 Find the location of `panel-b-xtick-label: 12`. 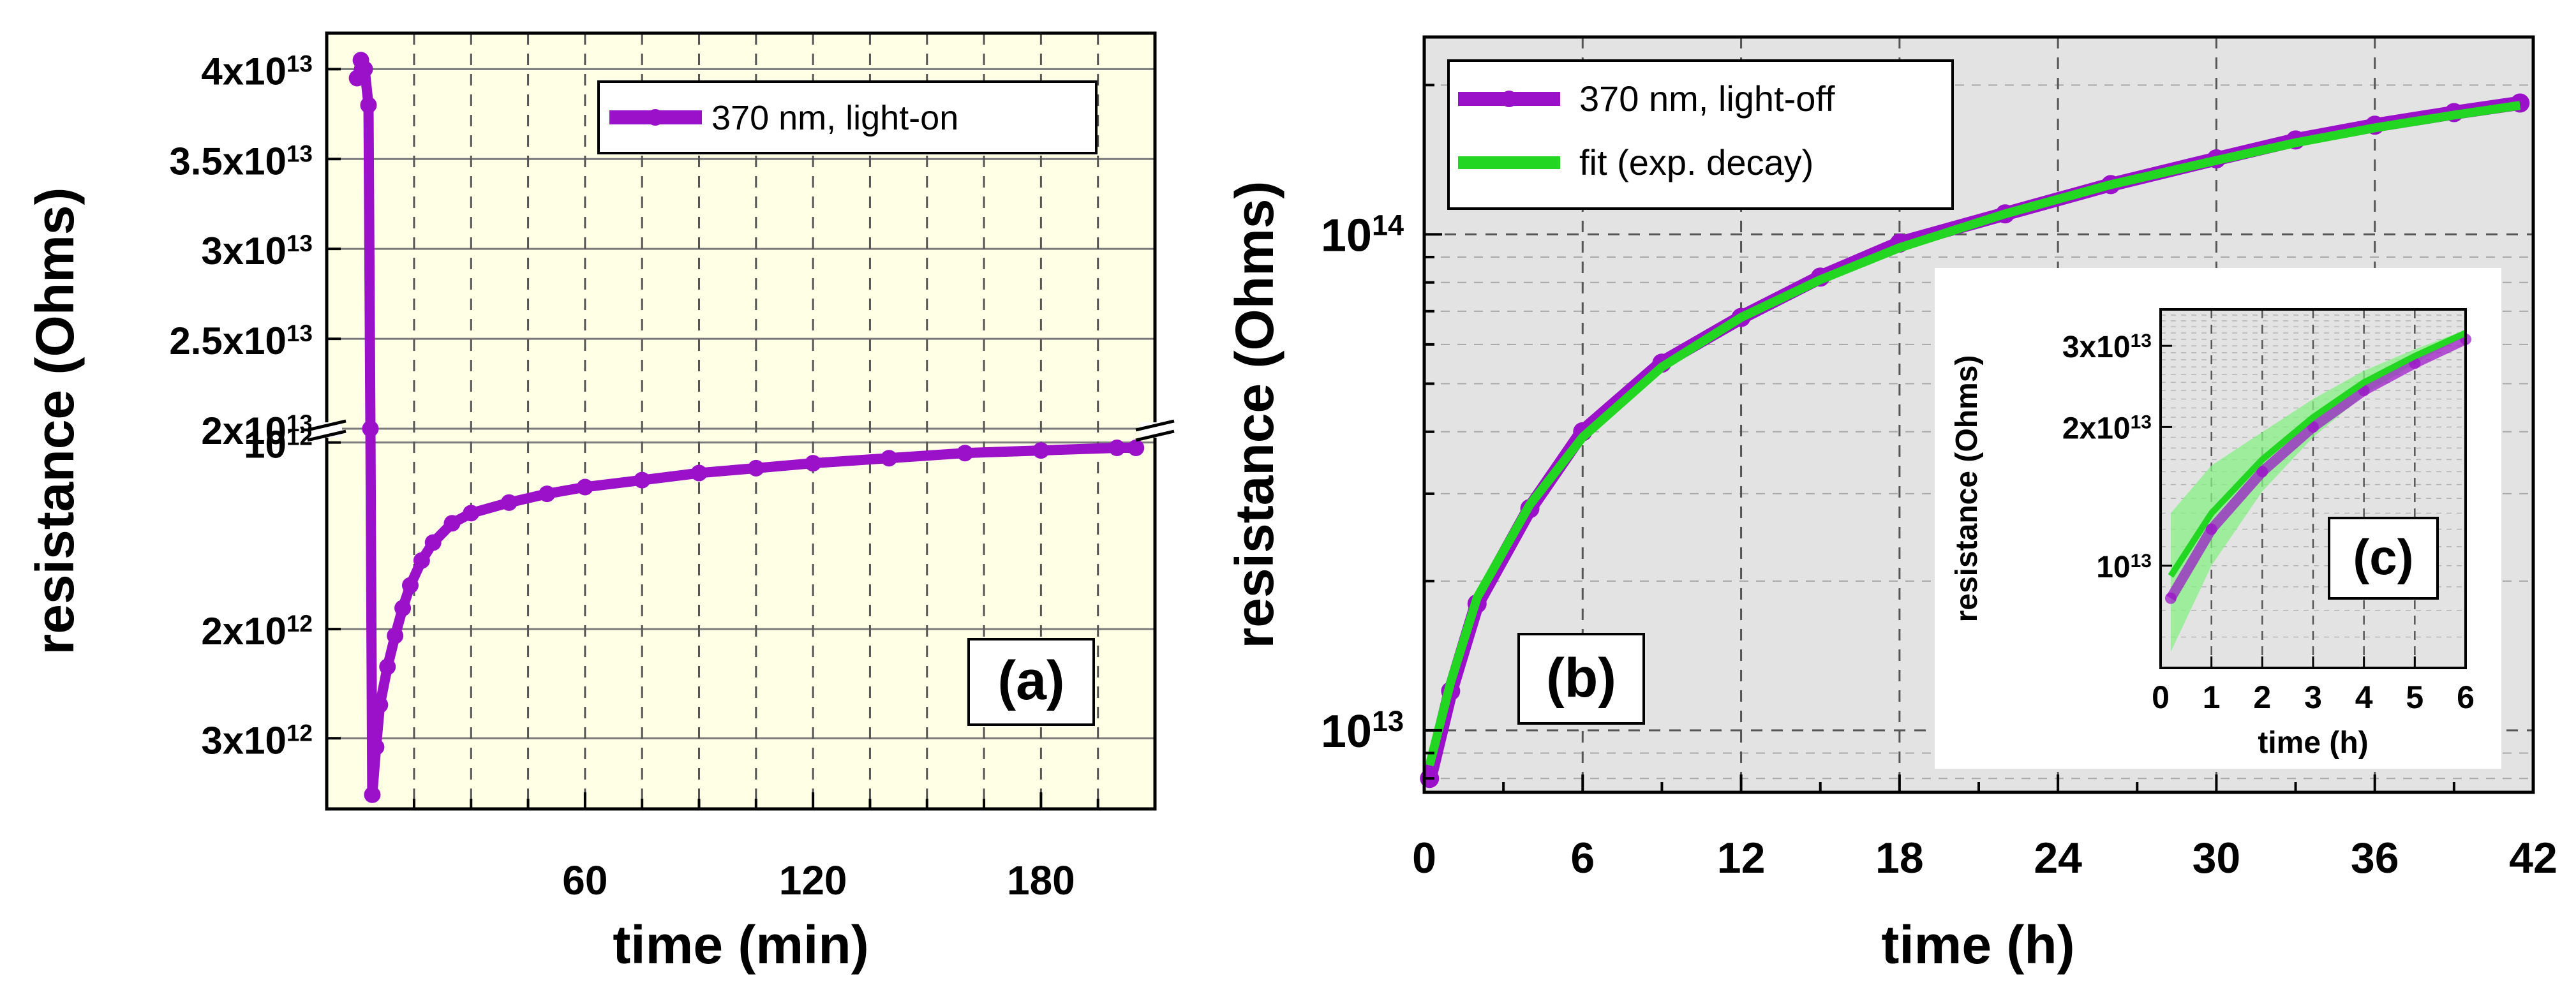

panel-b-xtick-label: 12 is located at coordinates (1741, 858).